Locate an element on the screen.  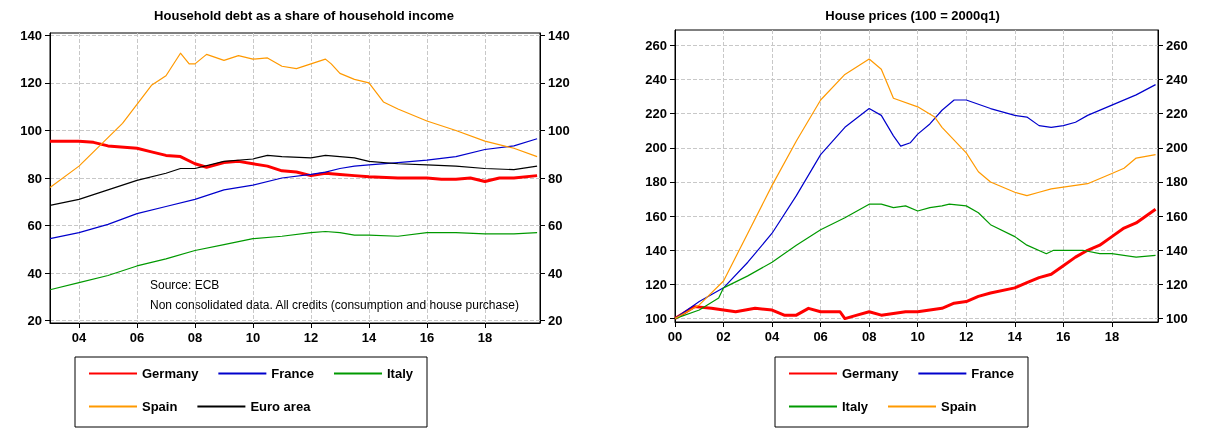
y-tick-label: 180 is located at coordinates (656, 182).